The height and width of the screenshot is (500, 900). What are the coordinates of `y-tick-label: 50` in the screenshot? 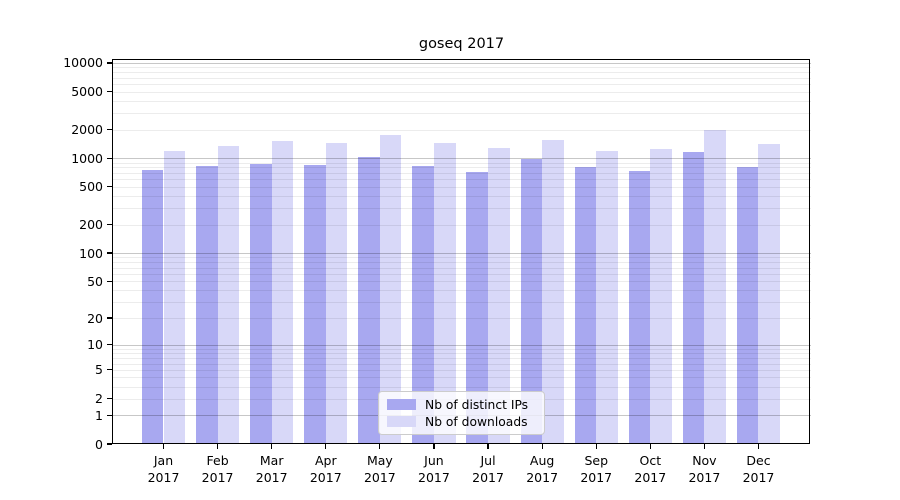 It's located at (95, 281).